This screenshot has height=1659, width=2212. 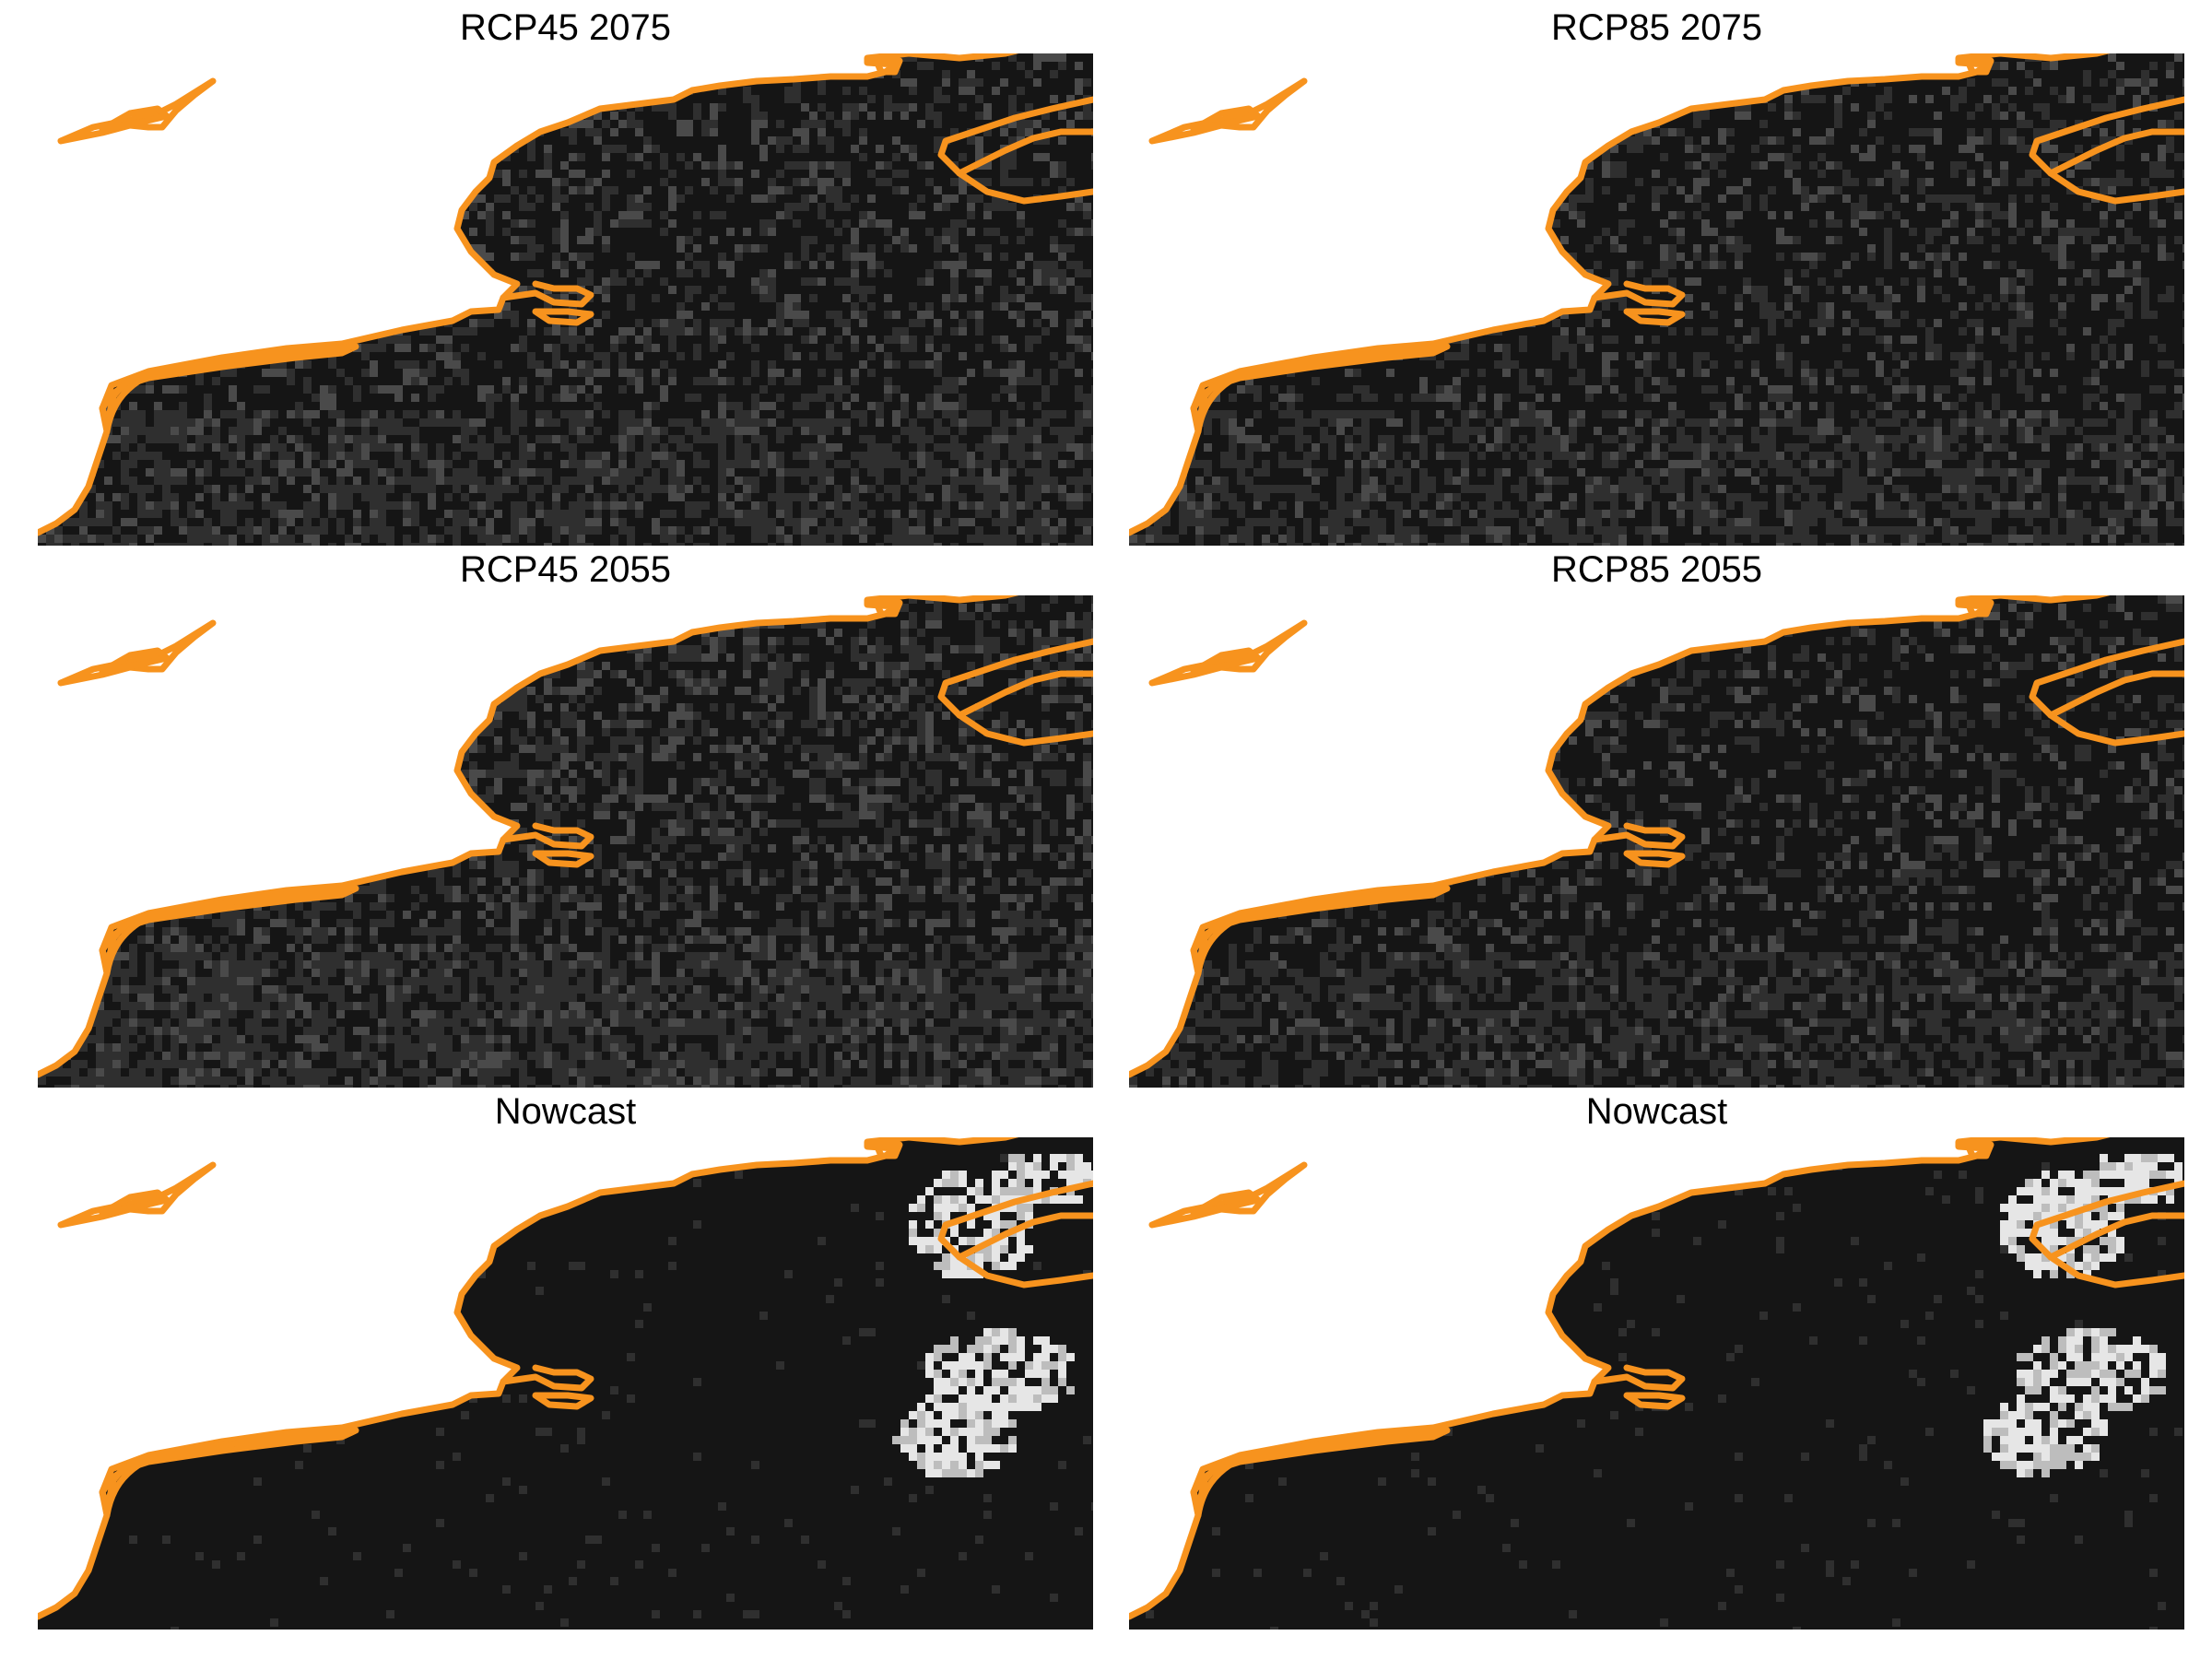 I want to click on panel-title: RCP45 2055, so click(x=565, y=569).